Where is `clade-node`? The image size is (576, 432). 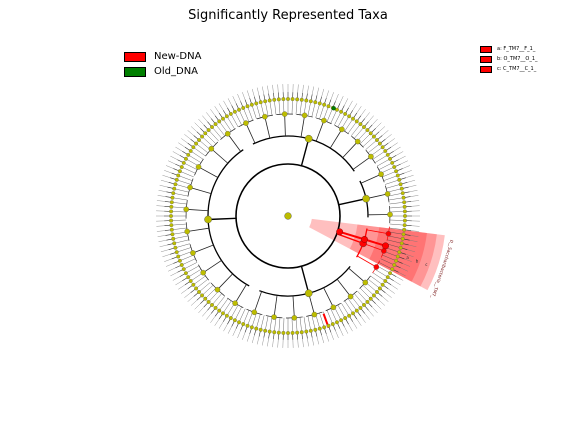 clade-node is located at coordinates (366, 198).